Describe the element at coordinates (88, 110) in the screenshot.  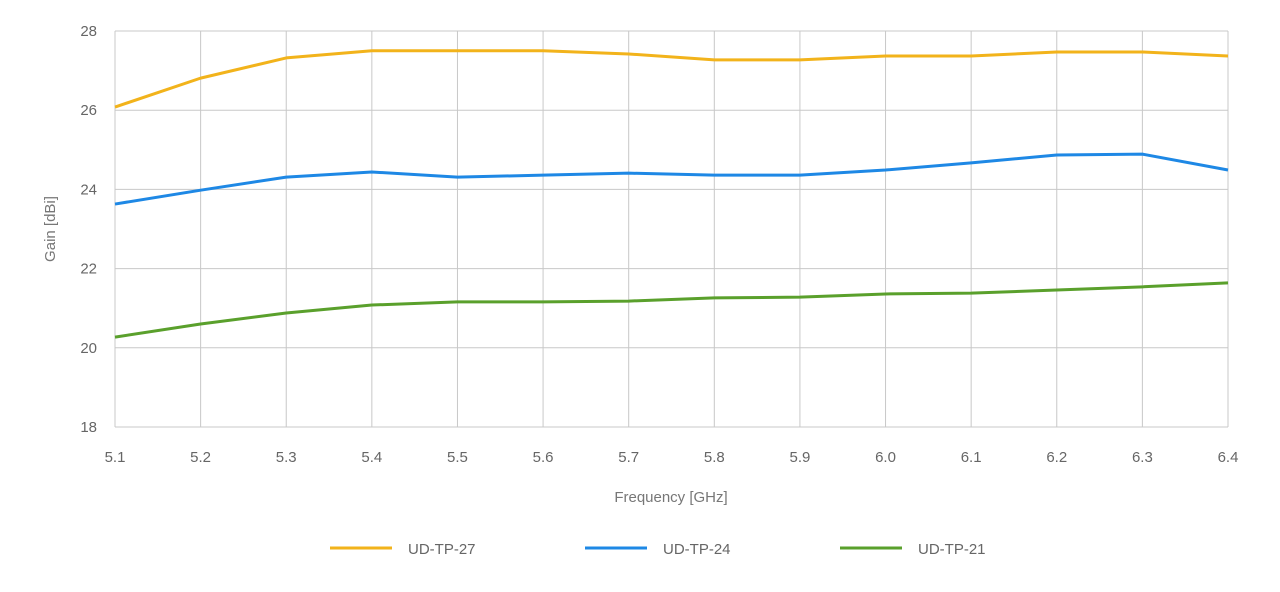
I see `y-tick-label: 26` at that location.